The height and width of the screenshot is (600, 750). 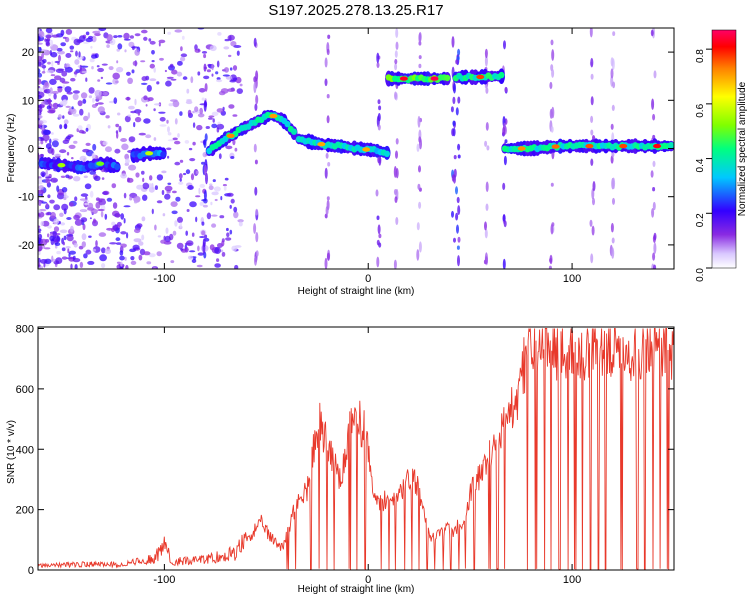 What do you see at coordinates (700, 56) in the screenshot?
I see `colorbar-tick-label: 0.8` at bounding box center [700, 56].